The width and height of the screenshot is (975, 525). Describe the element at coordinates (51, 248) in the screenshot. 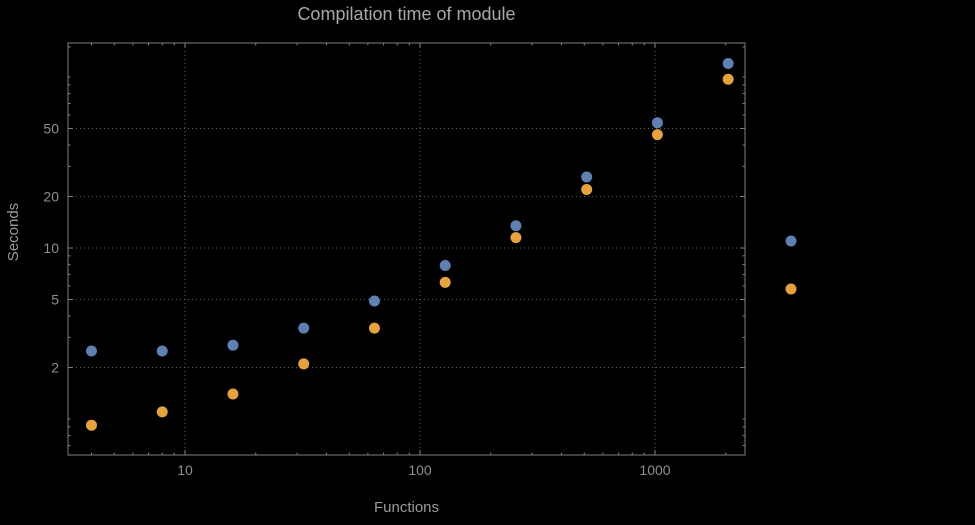

I see `y-tick-label: 10` at that location.